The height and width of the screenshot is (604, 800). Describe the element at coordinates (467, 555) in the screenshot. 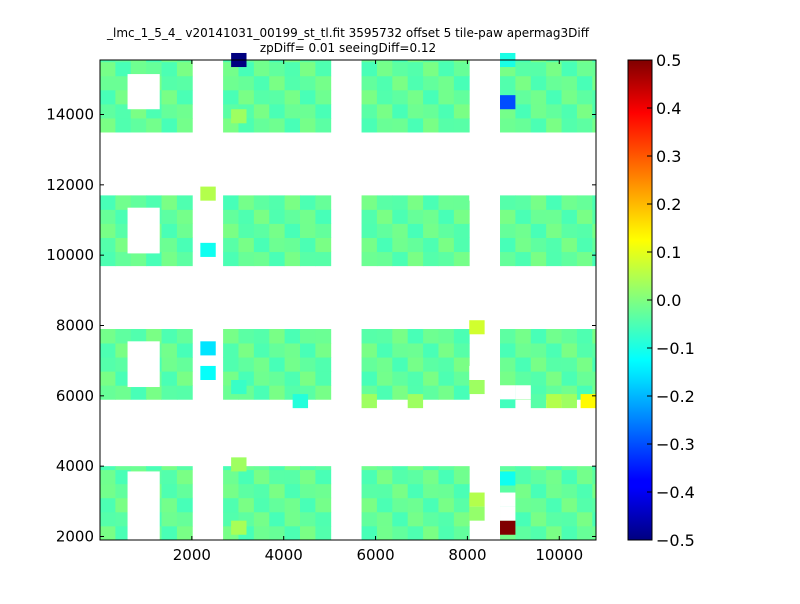

I see `x-tick-label: 8000` at that location.